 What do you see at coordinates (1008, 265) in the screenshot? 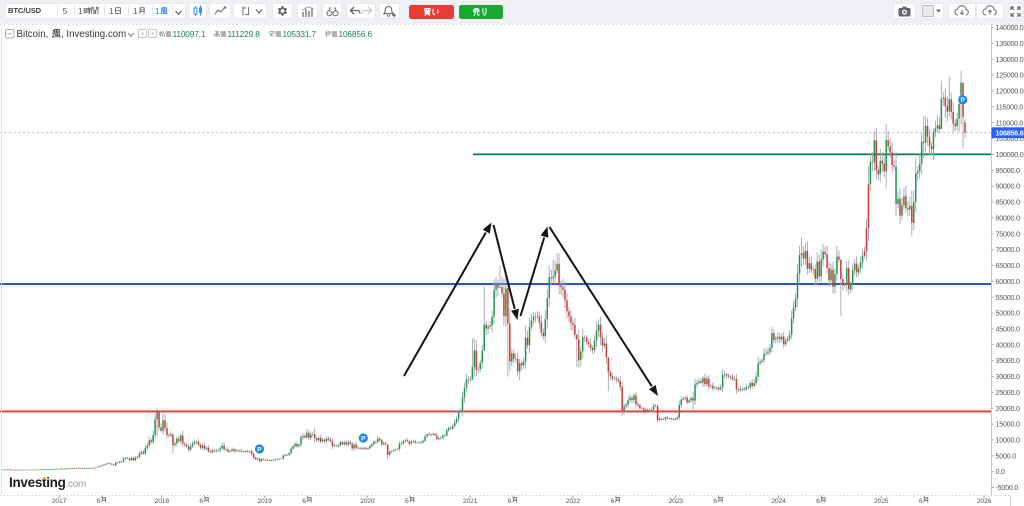
I see `svg-text: 65000.0` at bounding box center [1008, 265].